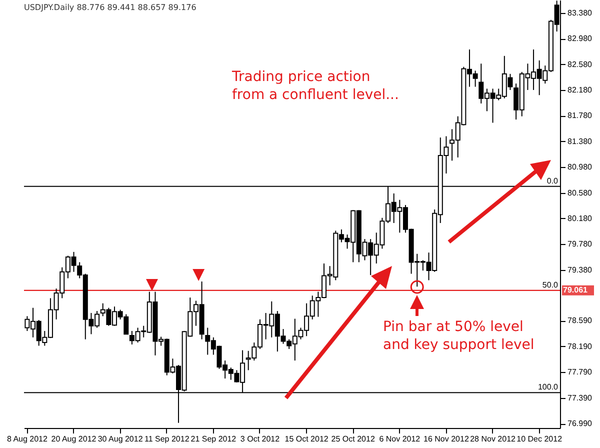  What do you see at coordinates (353, 439) in the screenshot?
I see `x-tick-label: 25 Oct 2012` at bounding box center [353, 439].